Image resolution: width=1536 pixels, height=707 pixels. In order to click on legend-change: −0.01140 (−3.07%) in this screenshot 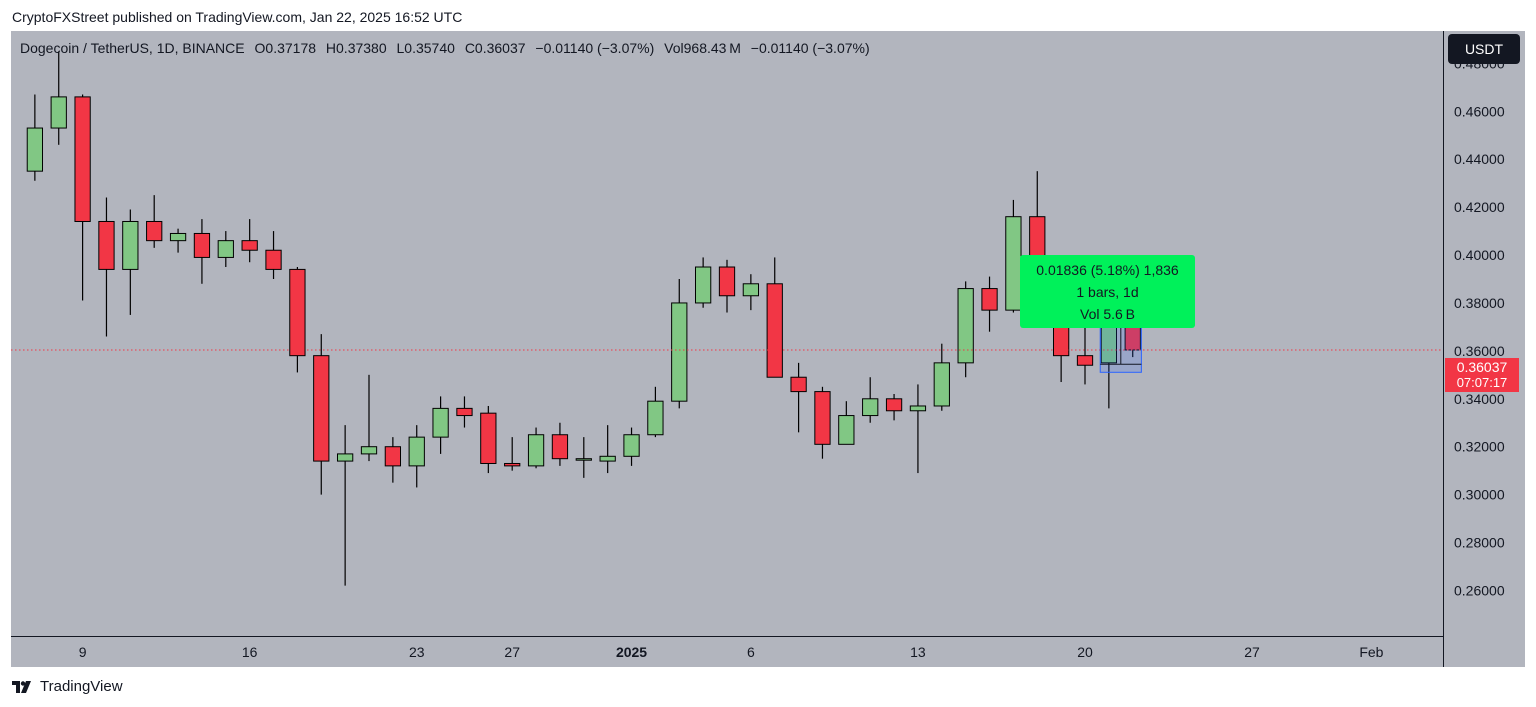, I will do `click(595, 48)`.